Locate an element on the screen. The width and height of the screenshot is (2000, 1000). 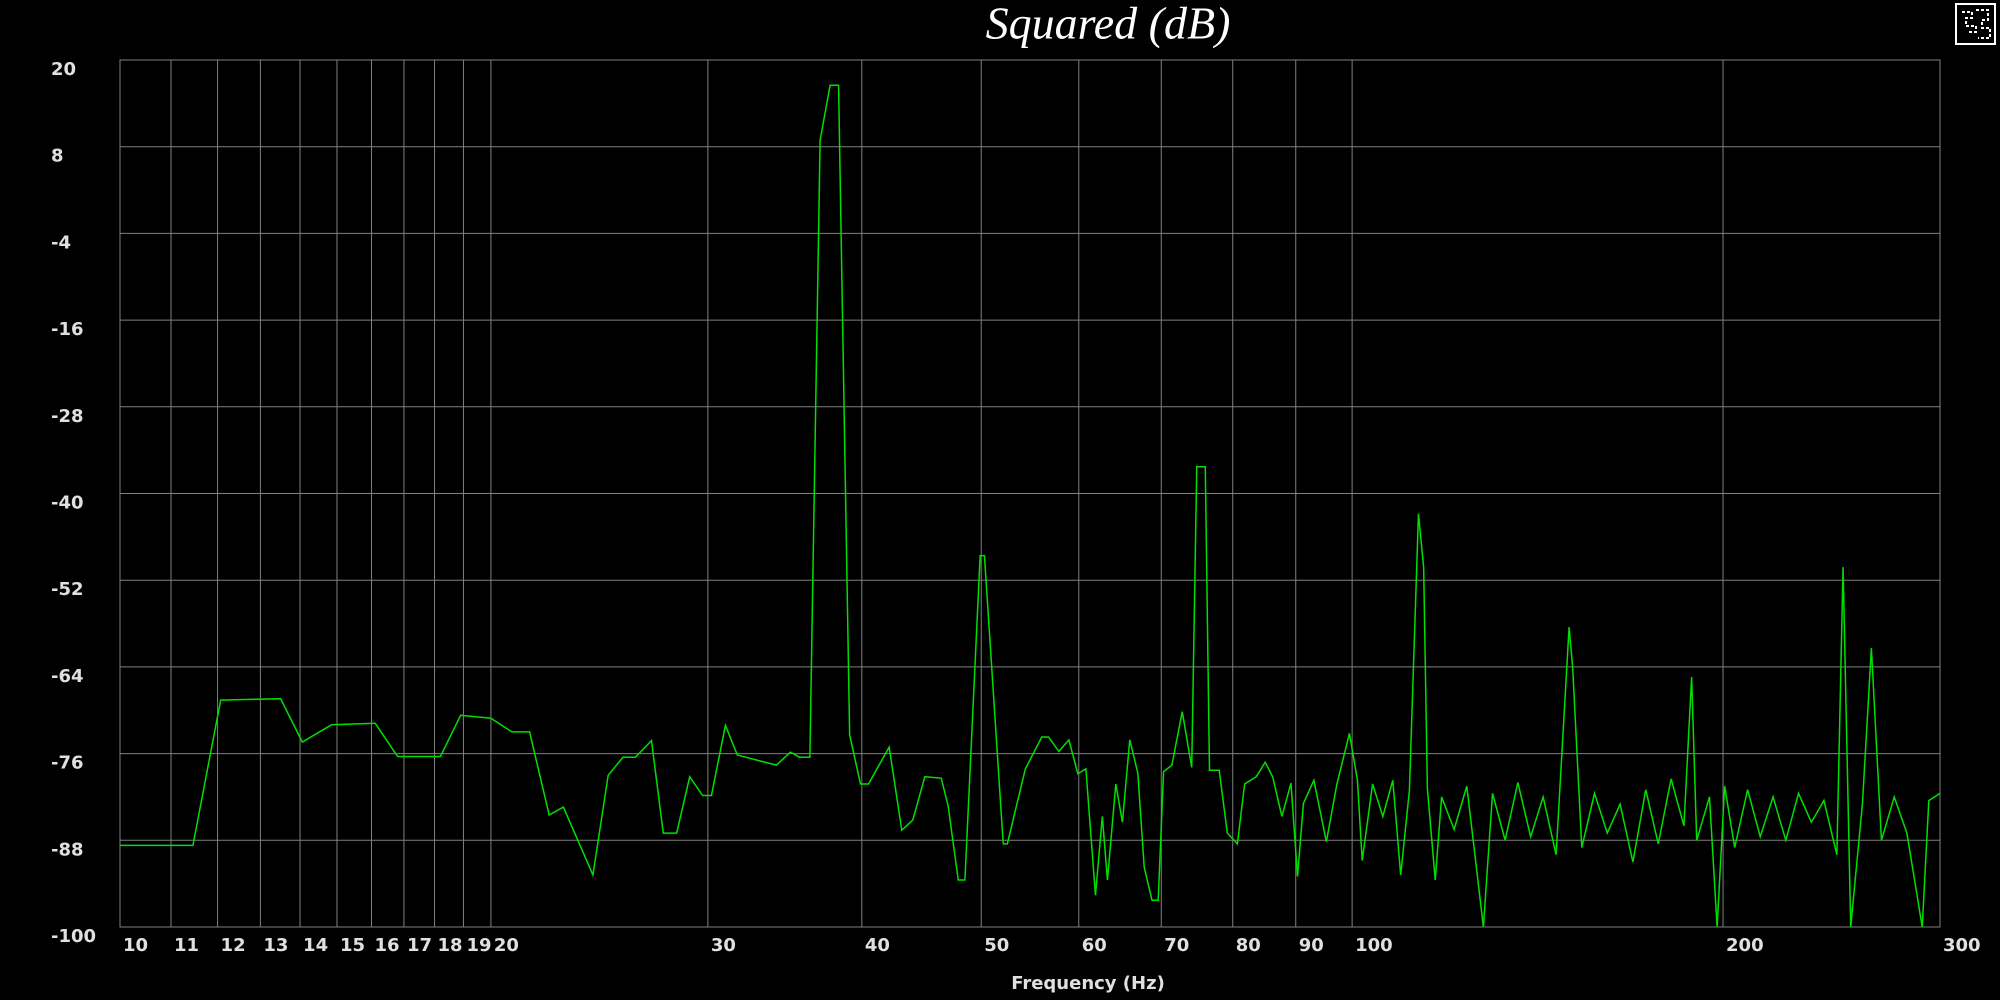
y-tick-label: -52 is located at coordinates (67, 589).